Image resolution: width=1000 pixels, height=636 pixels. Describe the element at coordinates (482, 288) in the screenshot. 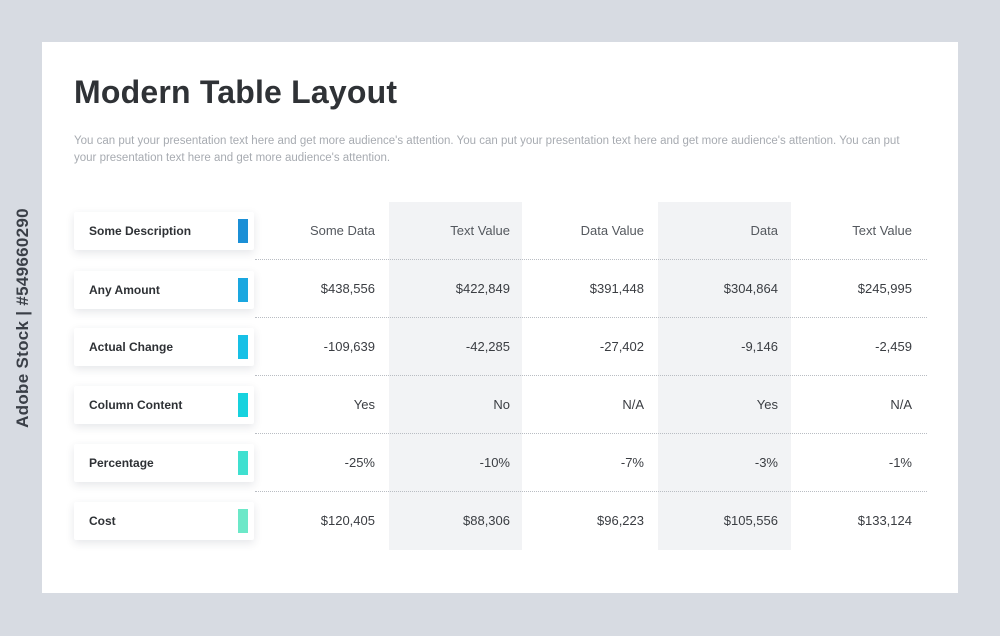

I see `table-cell: $422,849` at that location.